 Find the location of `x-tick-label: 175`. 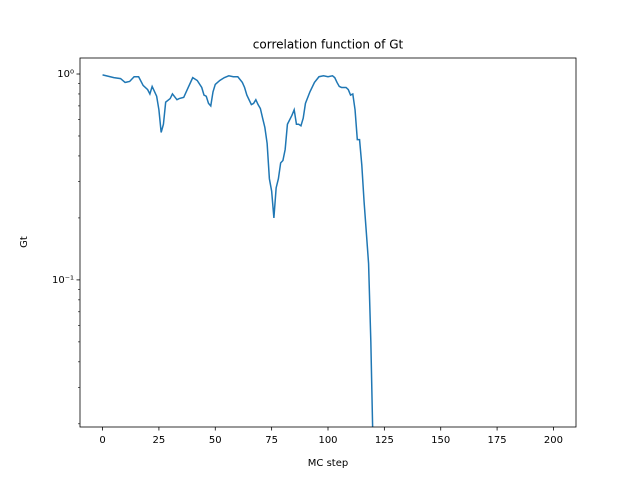

x-tick-label: 175 is located at coordinates (497, 440).